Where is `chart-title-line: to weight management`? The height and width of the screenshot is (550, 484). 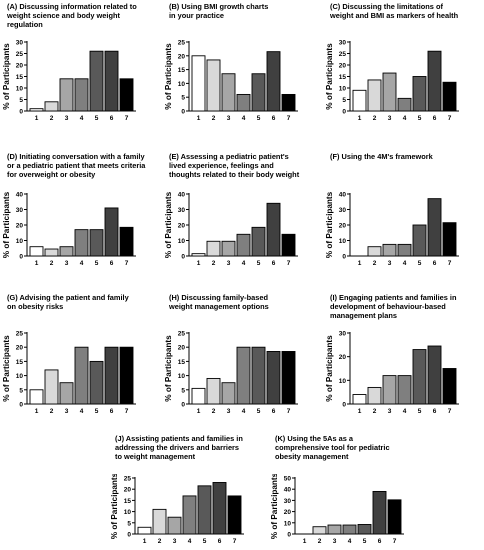 chart-title-line: to weight management is located at coordinates (155, 456).